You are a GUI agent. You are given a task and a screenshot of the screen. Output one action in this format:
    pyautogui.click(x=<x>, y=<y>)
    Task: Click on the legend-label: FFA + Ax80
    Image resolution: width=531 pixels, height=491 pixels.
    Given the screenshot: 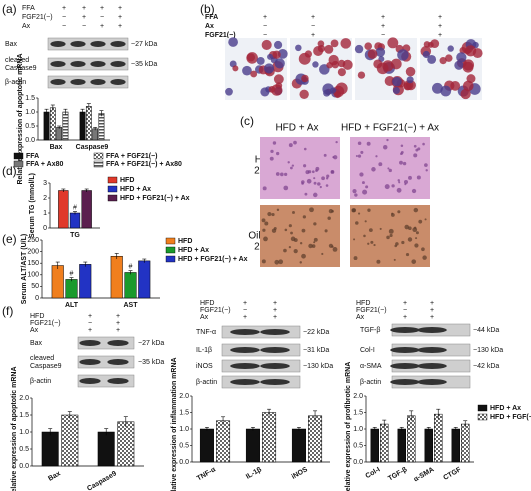 What is the action you would take?
    pyautogui.click(x=45, y=164)
    